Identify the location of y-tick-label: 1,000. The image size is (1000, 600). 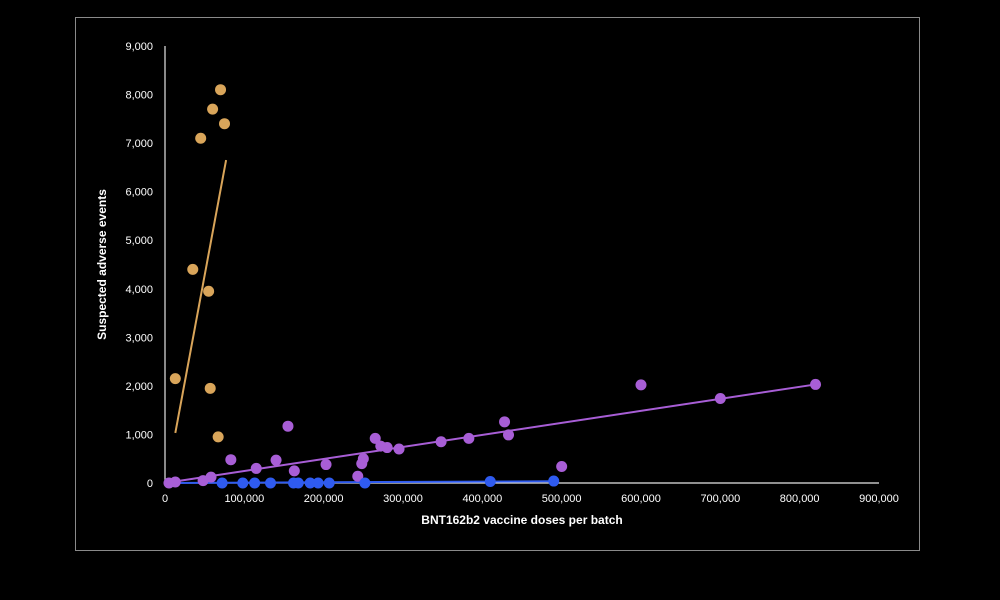
(139, 435).